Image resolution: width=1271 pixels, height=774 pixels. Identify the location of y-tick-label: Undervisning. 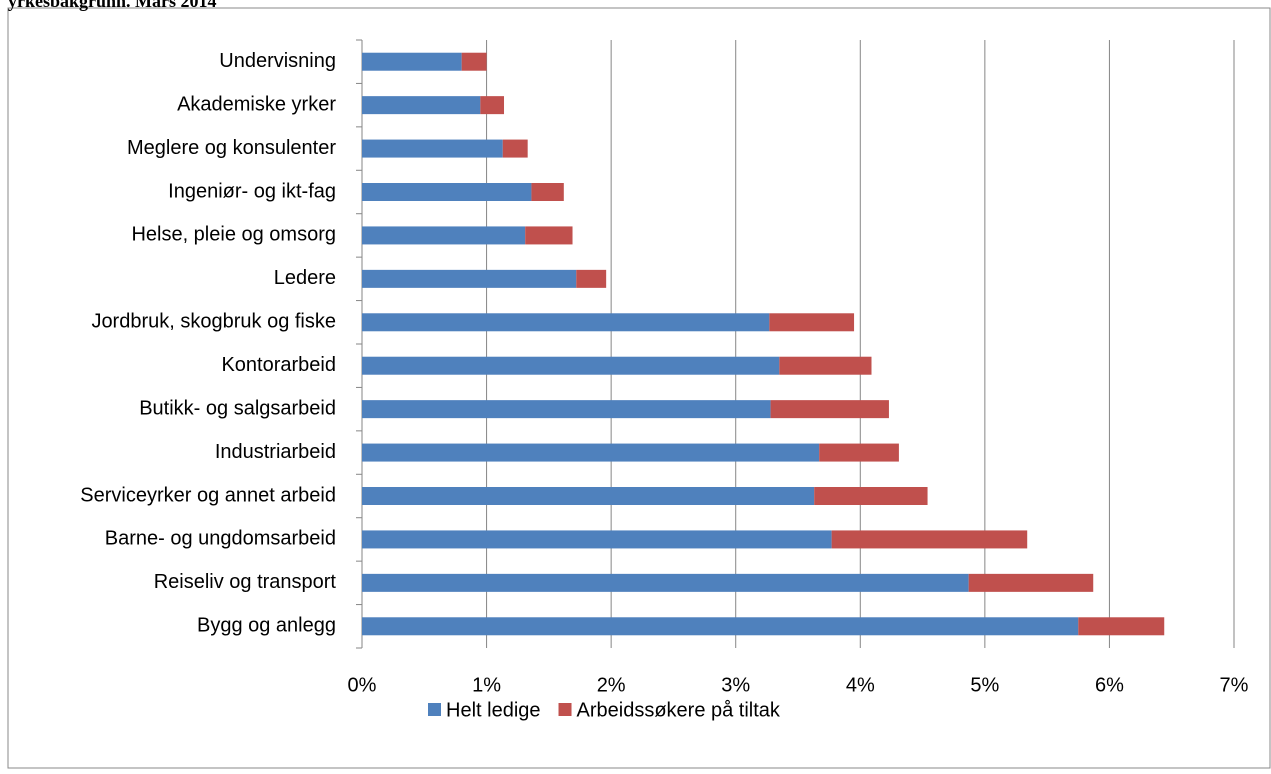
(277, 61).